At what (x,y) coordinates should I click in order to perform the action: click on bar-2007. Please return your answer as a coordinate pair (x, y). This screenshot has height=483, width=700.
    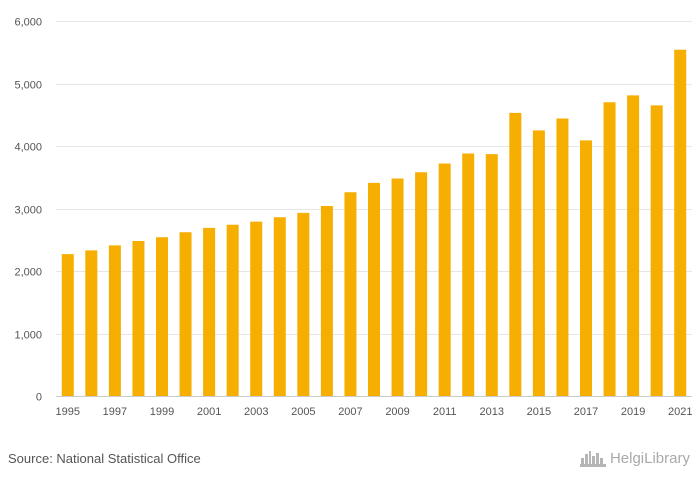
    Looking at the image, I should click on (350, 294).